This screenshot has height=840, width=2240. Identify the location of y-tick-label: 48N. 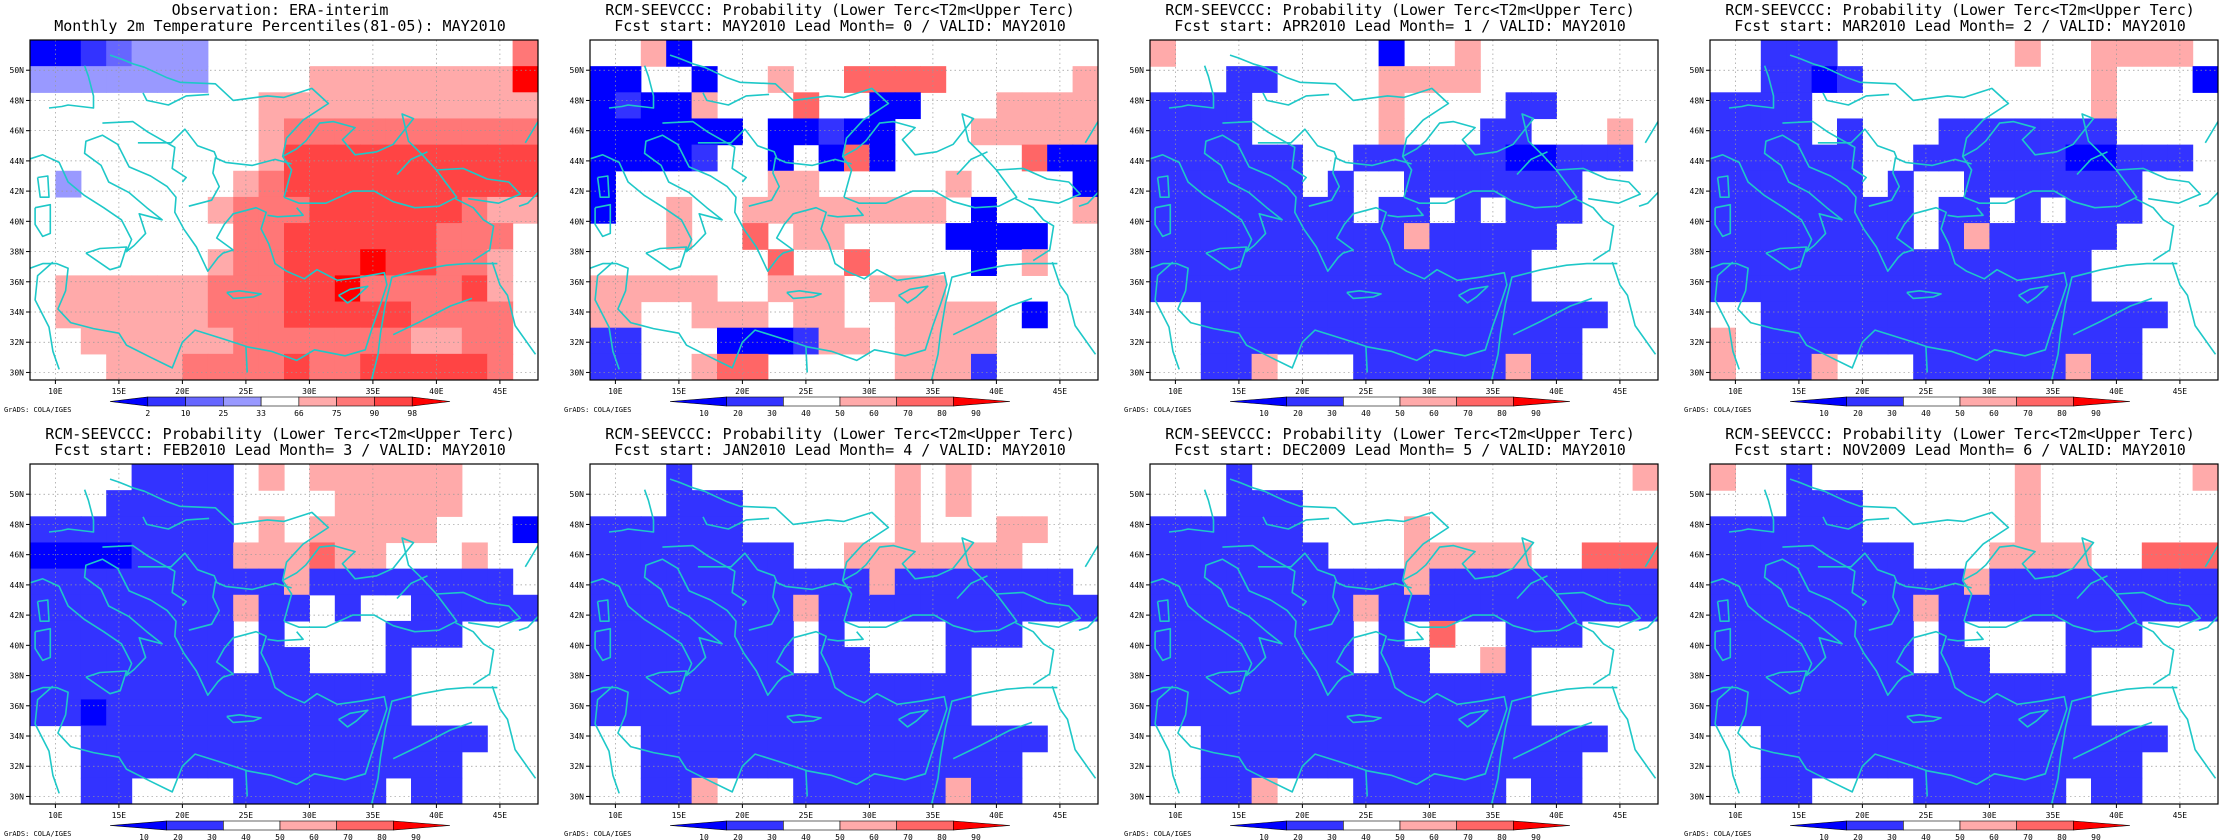
(577, 524).